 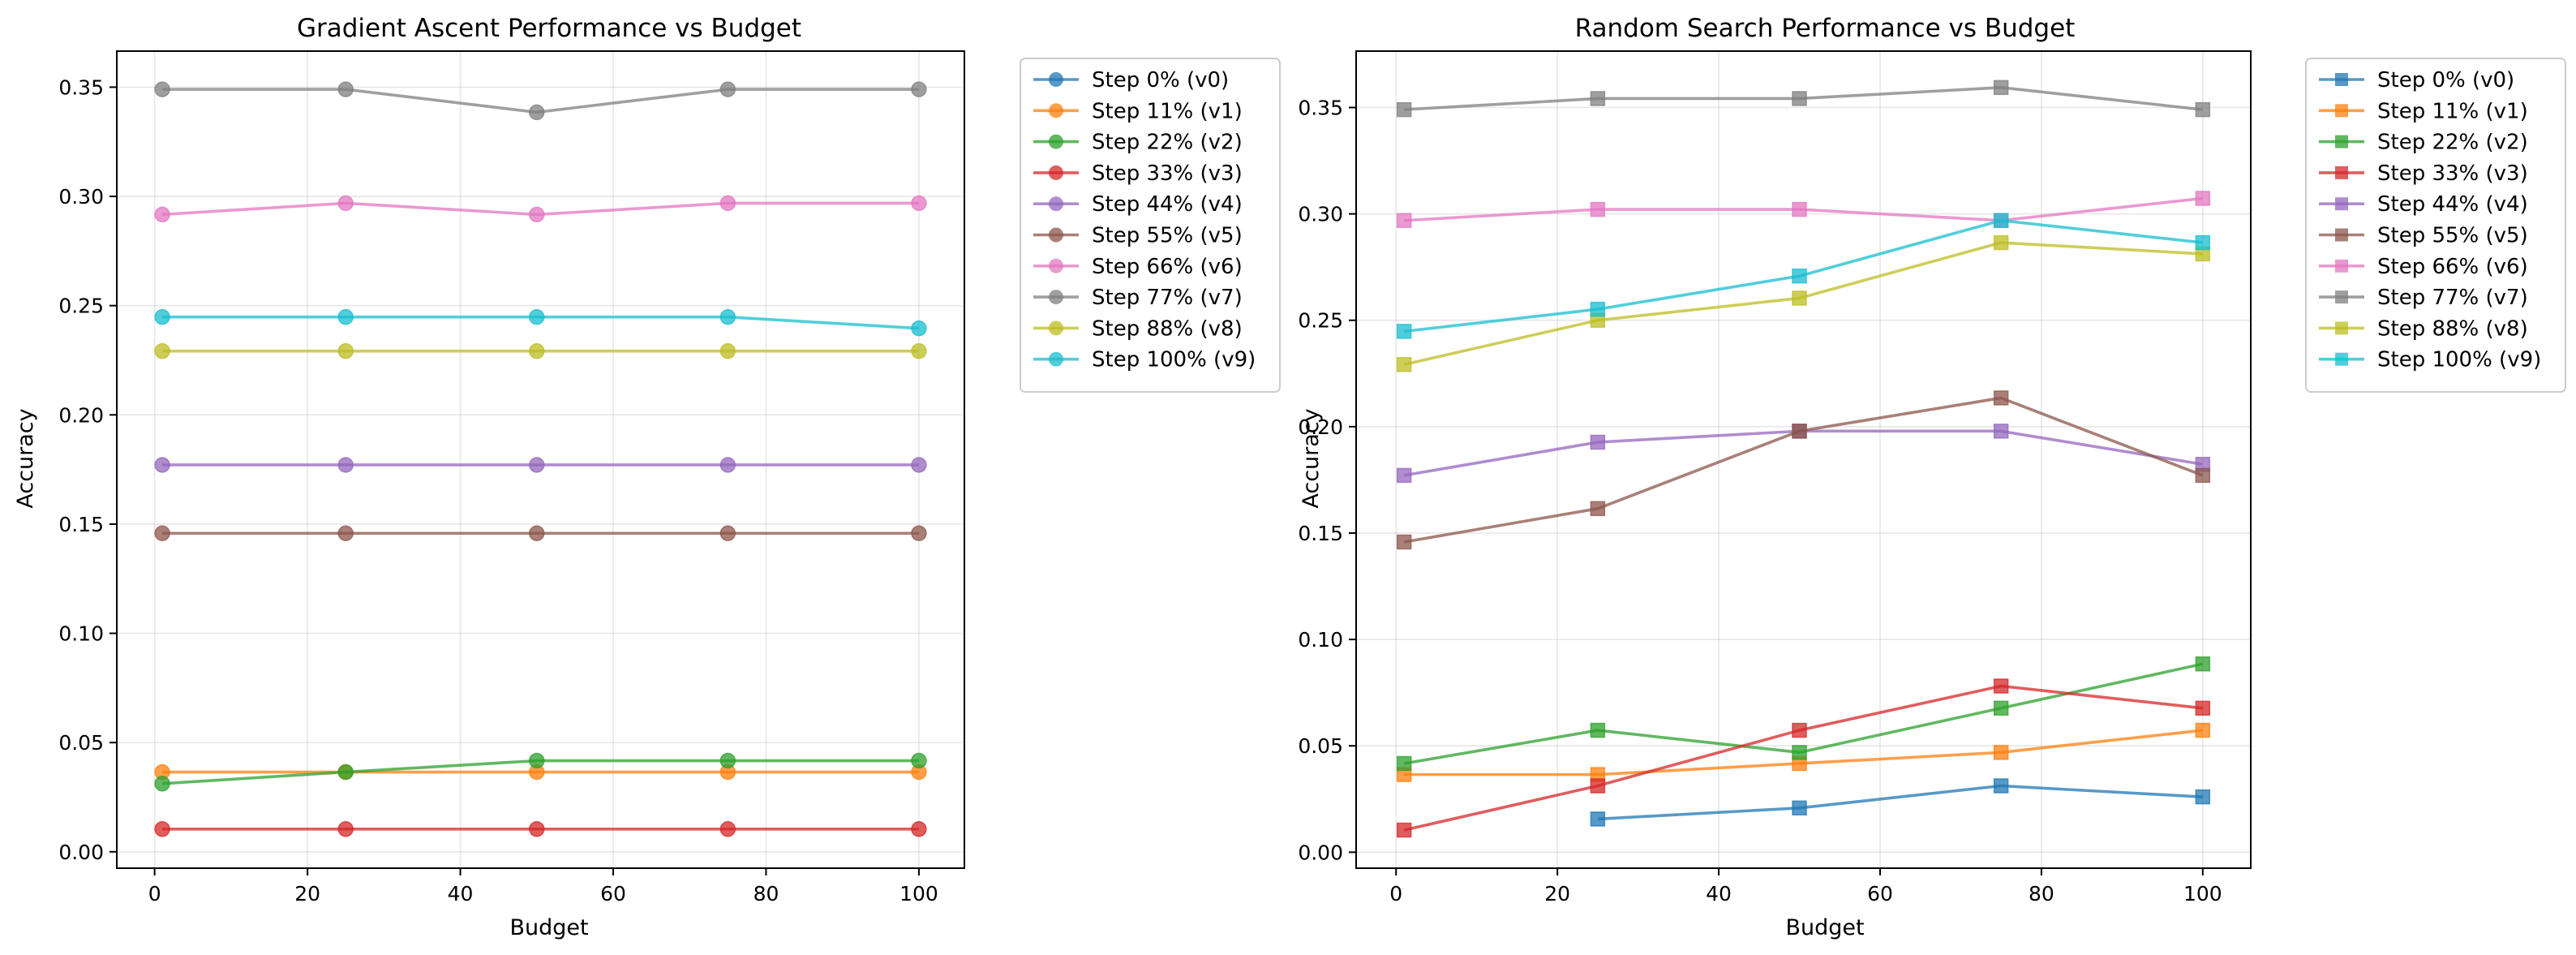 I want to click on chart-title: Random Search Performance vs Budget, so click(x=1825, y=28).